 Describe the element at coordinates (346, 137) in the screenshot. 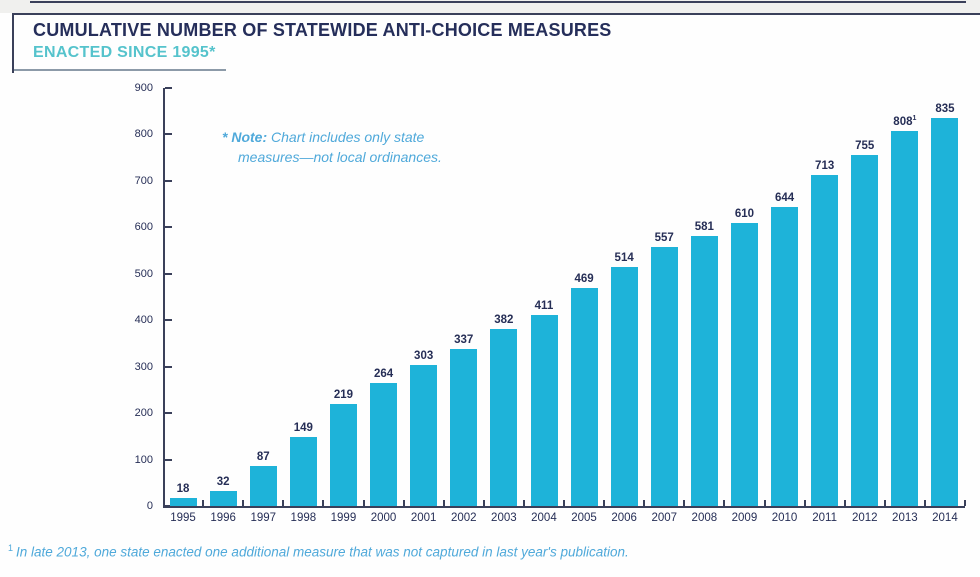

I see `note-text-1: Chart includes only state` at that location.